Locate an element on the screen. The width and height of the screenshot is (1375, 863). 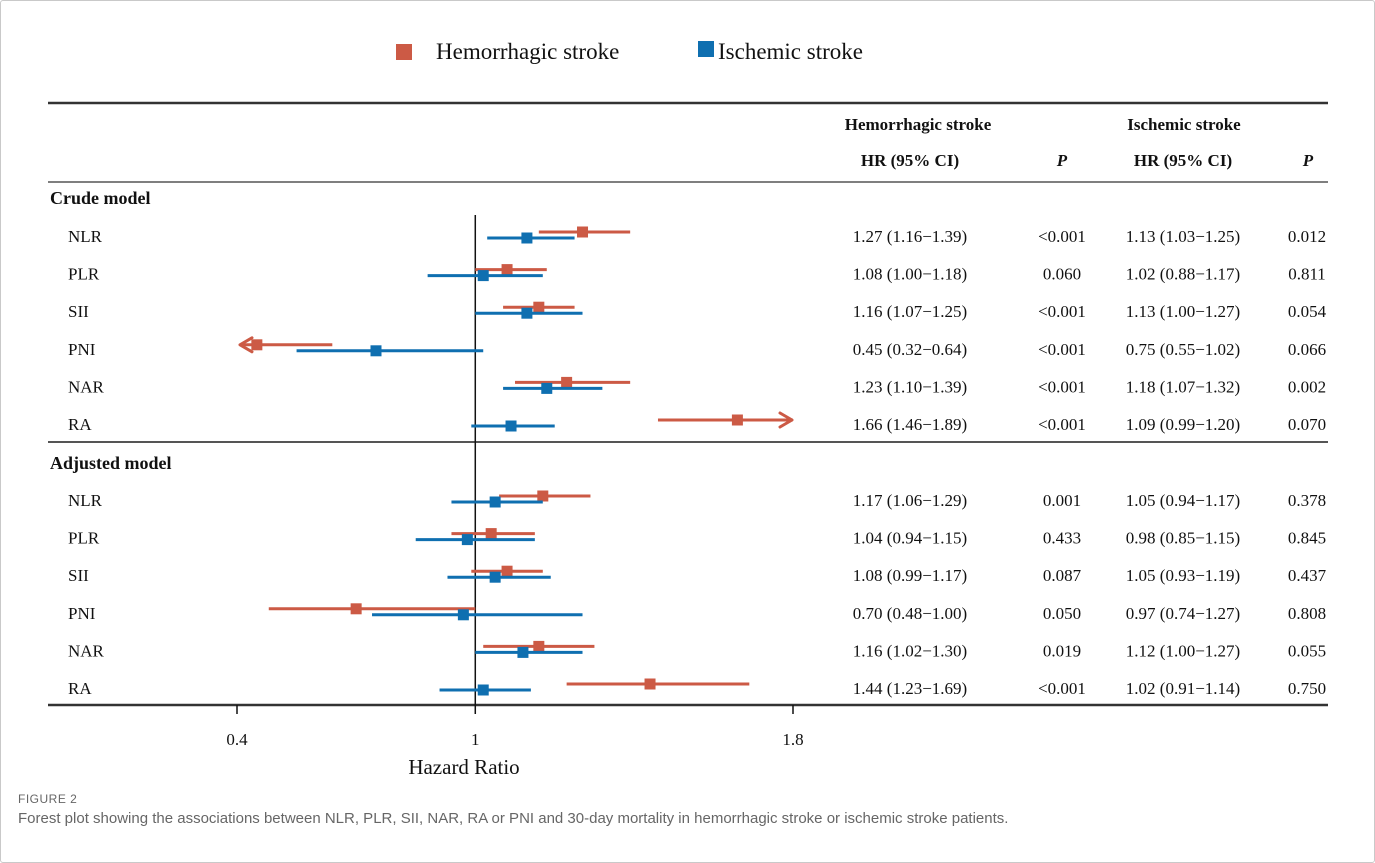
hemorrhagic-hr-ci: 1.16 (1.02−1.30) is located at coordinates (910, 650).